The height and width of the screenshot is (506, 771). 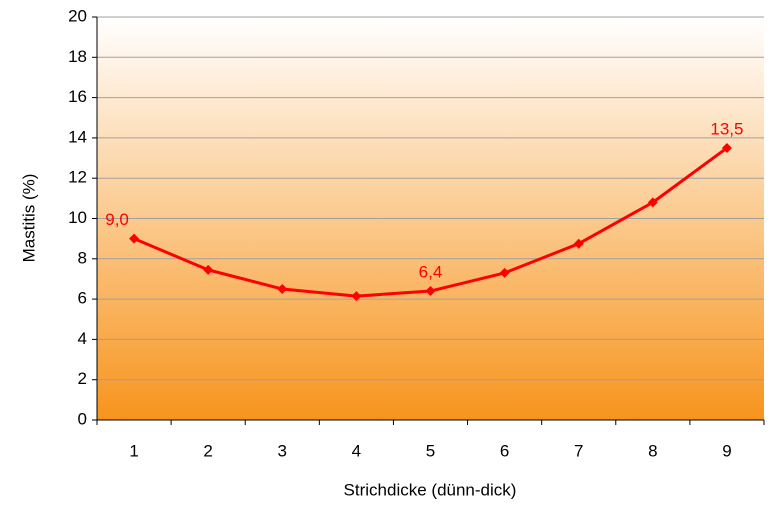 I want to click on x-tick-label: 5, so click(x=430, y=450).